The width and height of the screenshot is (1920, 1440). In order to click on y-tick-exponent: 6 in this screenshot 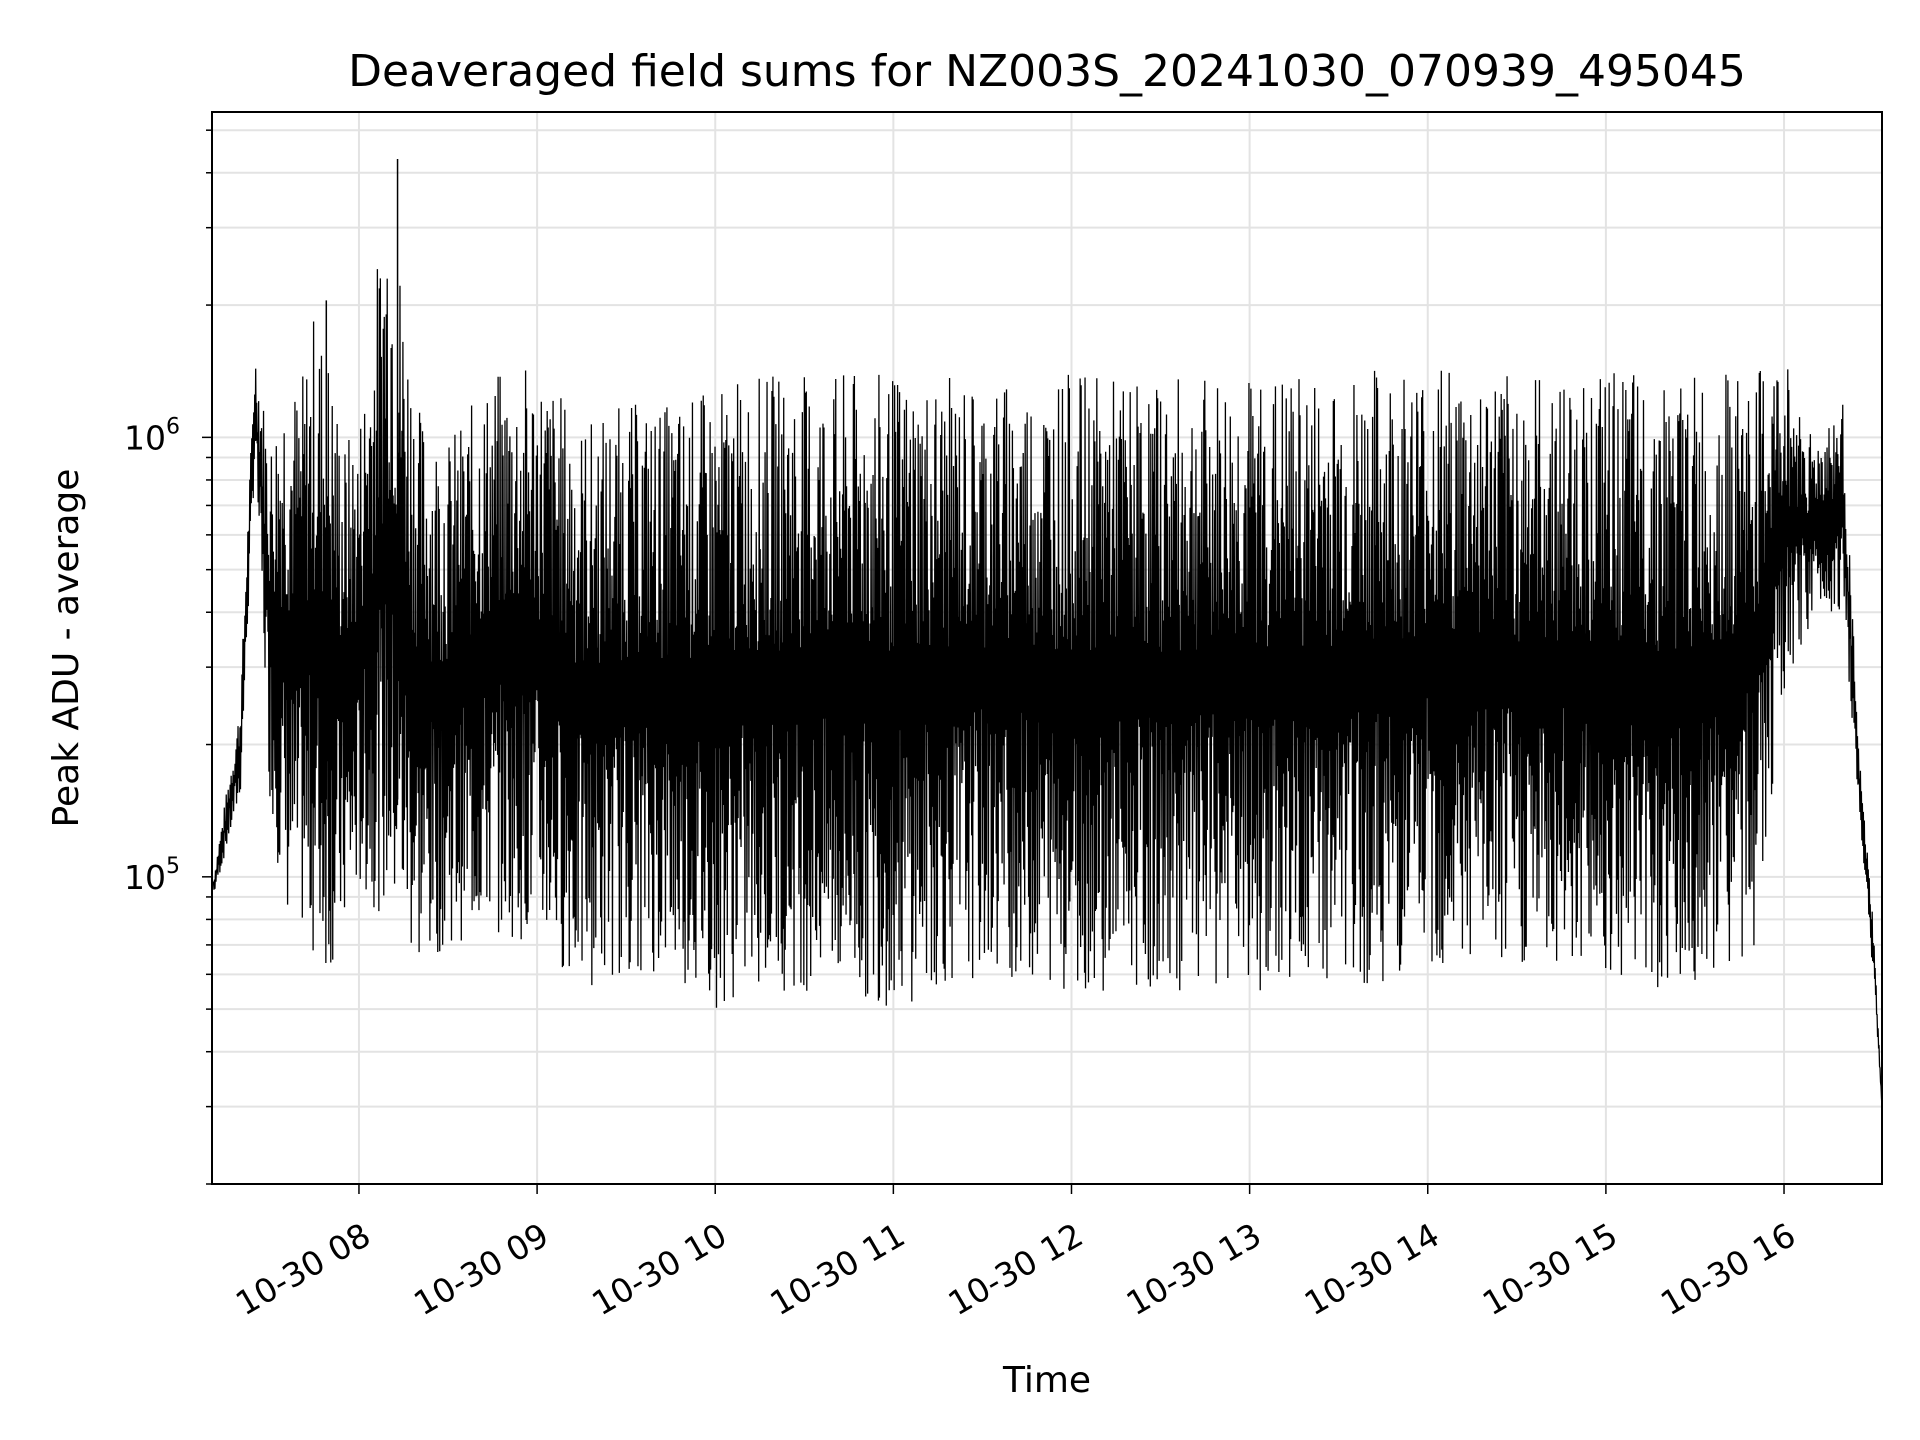, I will do `click(173, 426)`.